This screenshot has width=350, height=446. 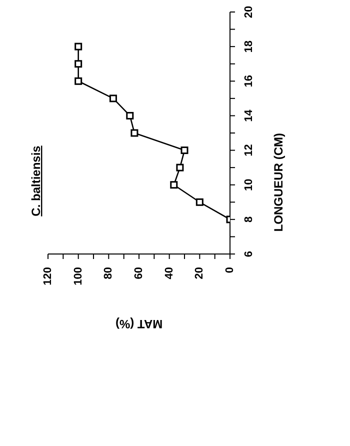 What do you see at coordinates (249, 12) in the screenshot?
I see `y-tick-label: 20` at bounding box center [249, 12].